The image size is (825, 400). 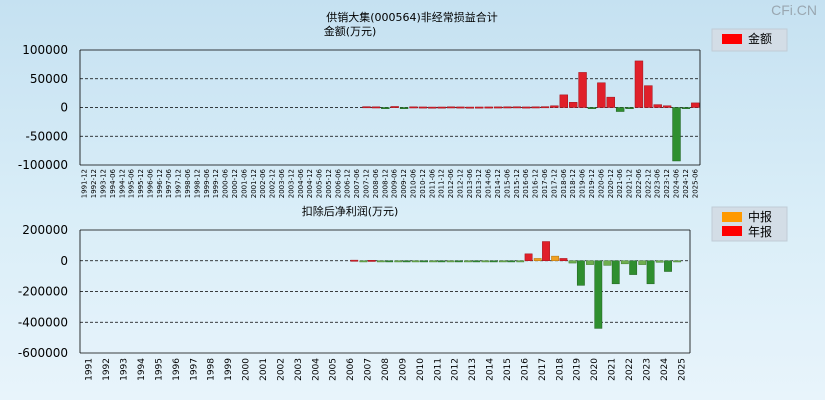 What do you see at coordinates (229, 369) in the screenshot?
I see `chart2-x-tick-label: 1999` at bounding box center [229, 369].